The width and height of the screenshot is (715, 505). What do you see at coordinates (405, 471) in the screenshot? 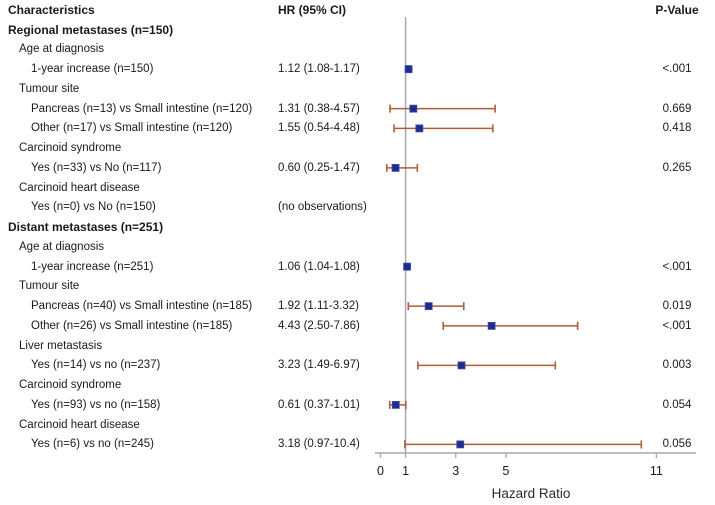
I see `x-axis-tick-label: 1` at bounding box center [405, 471].